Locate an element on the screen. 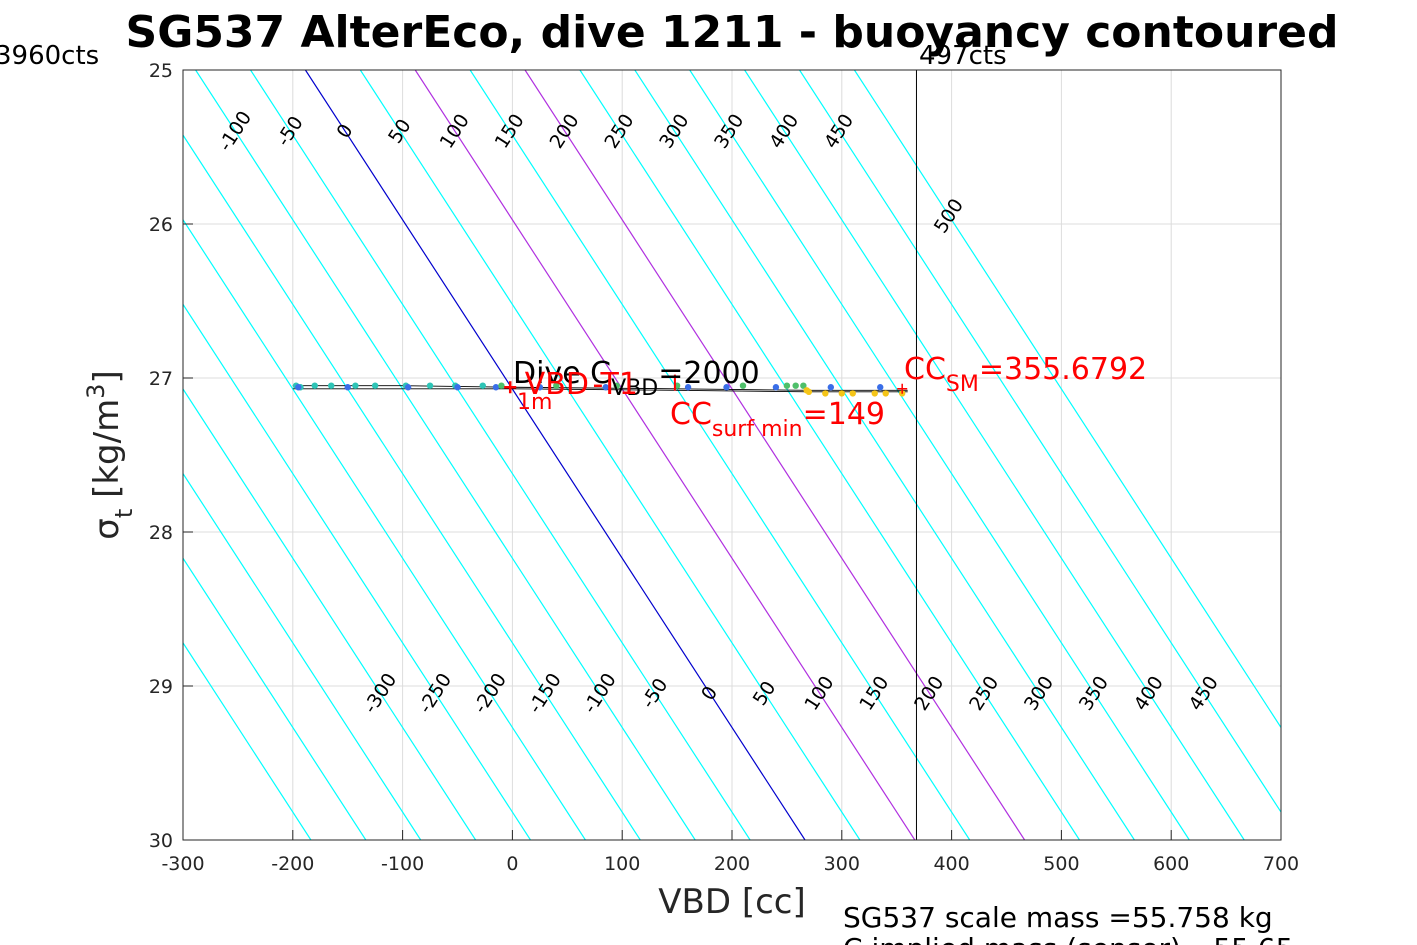  y-axis-label: σt [kg/m3] is located at coordinates (110, 454).